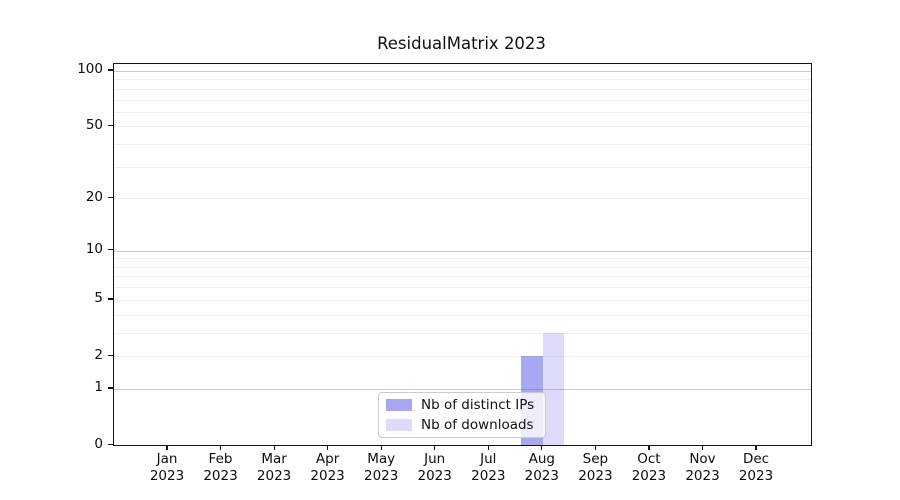 The height and width of the screenshot is (500, 900). Describe the element at coordinates (98, 443) in the screenshot. I see `y-tick-label: 0` at that location.